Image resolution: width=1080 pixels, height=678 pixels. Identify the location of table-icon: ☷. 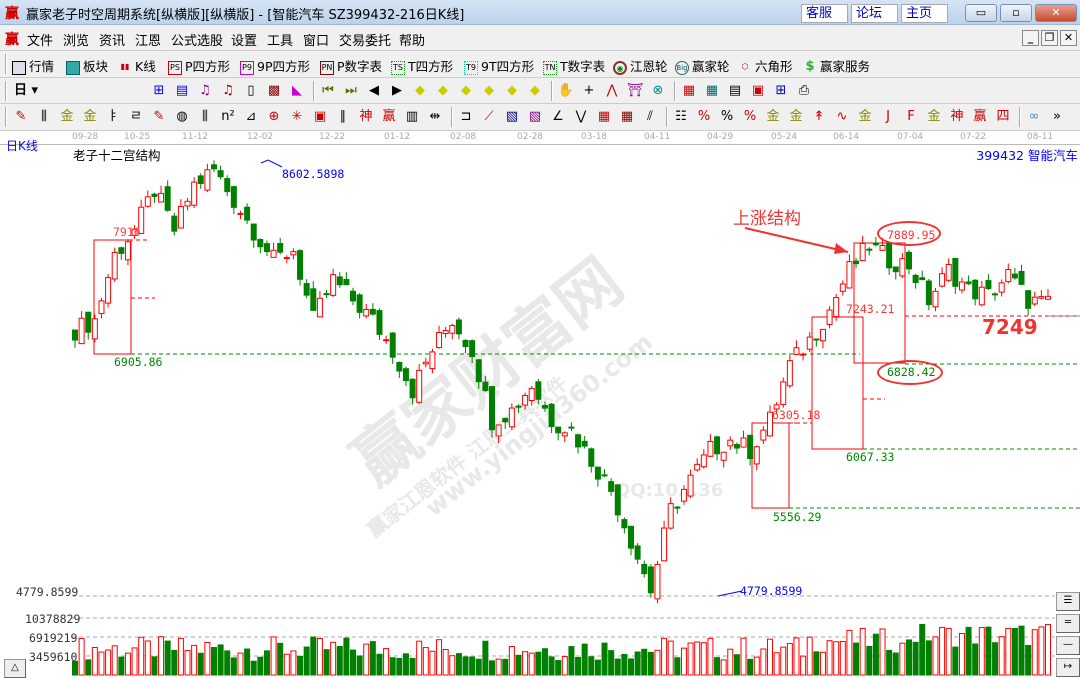
(681, 116).